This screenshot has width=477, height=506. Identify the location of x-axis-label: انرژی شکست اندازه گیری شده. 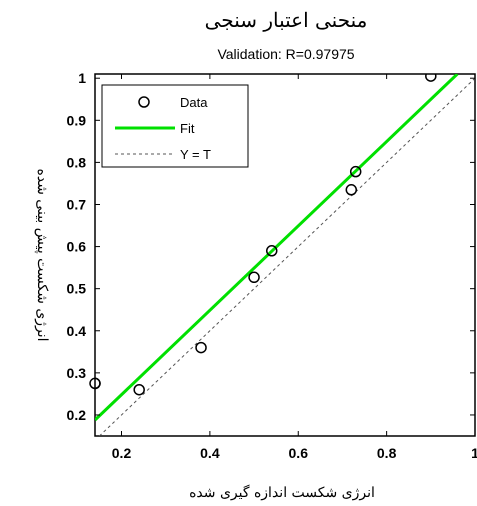
(282, 492).